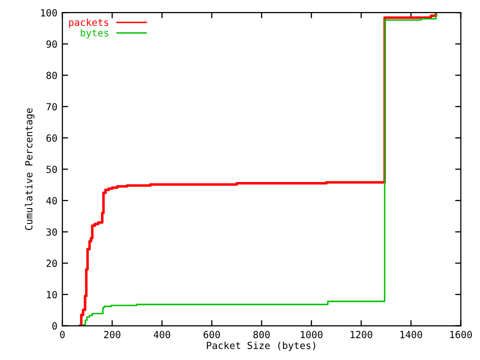  Describe the element at coordinates (212, 334) in the screenshot. I see `x-tick-label: 600` at that location.